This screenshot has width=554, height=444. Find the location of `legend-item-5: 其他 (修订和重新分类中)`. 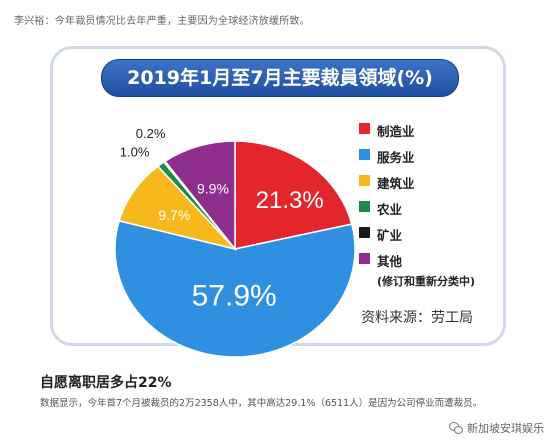

legend-item-5: 其他 (修订和重新分类中) is located at coordinates (417, 269).